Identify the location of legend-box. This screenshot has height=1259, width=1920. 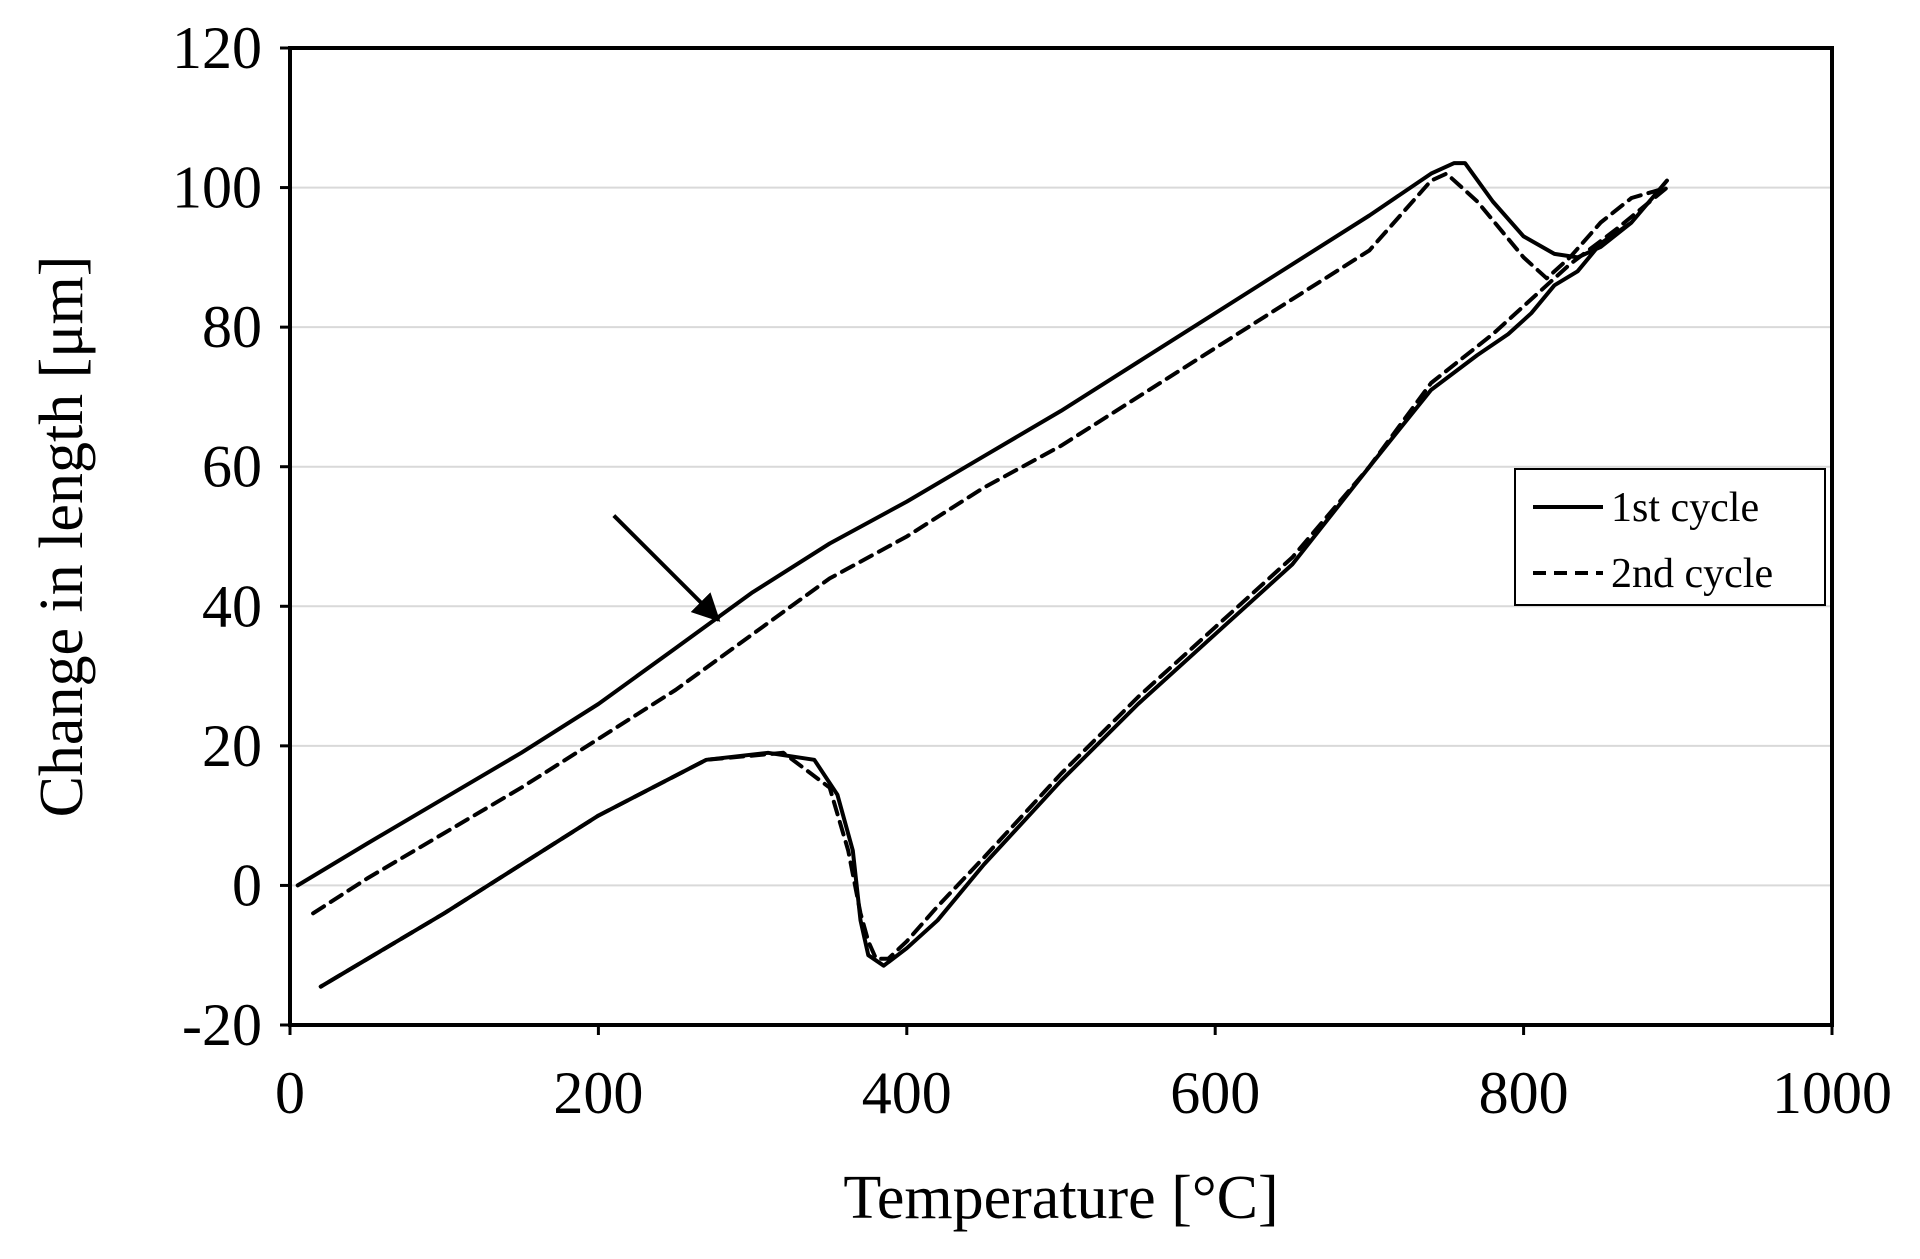
(1670, 537).